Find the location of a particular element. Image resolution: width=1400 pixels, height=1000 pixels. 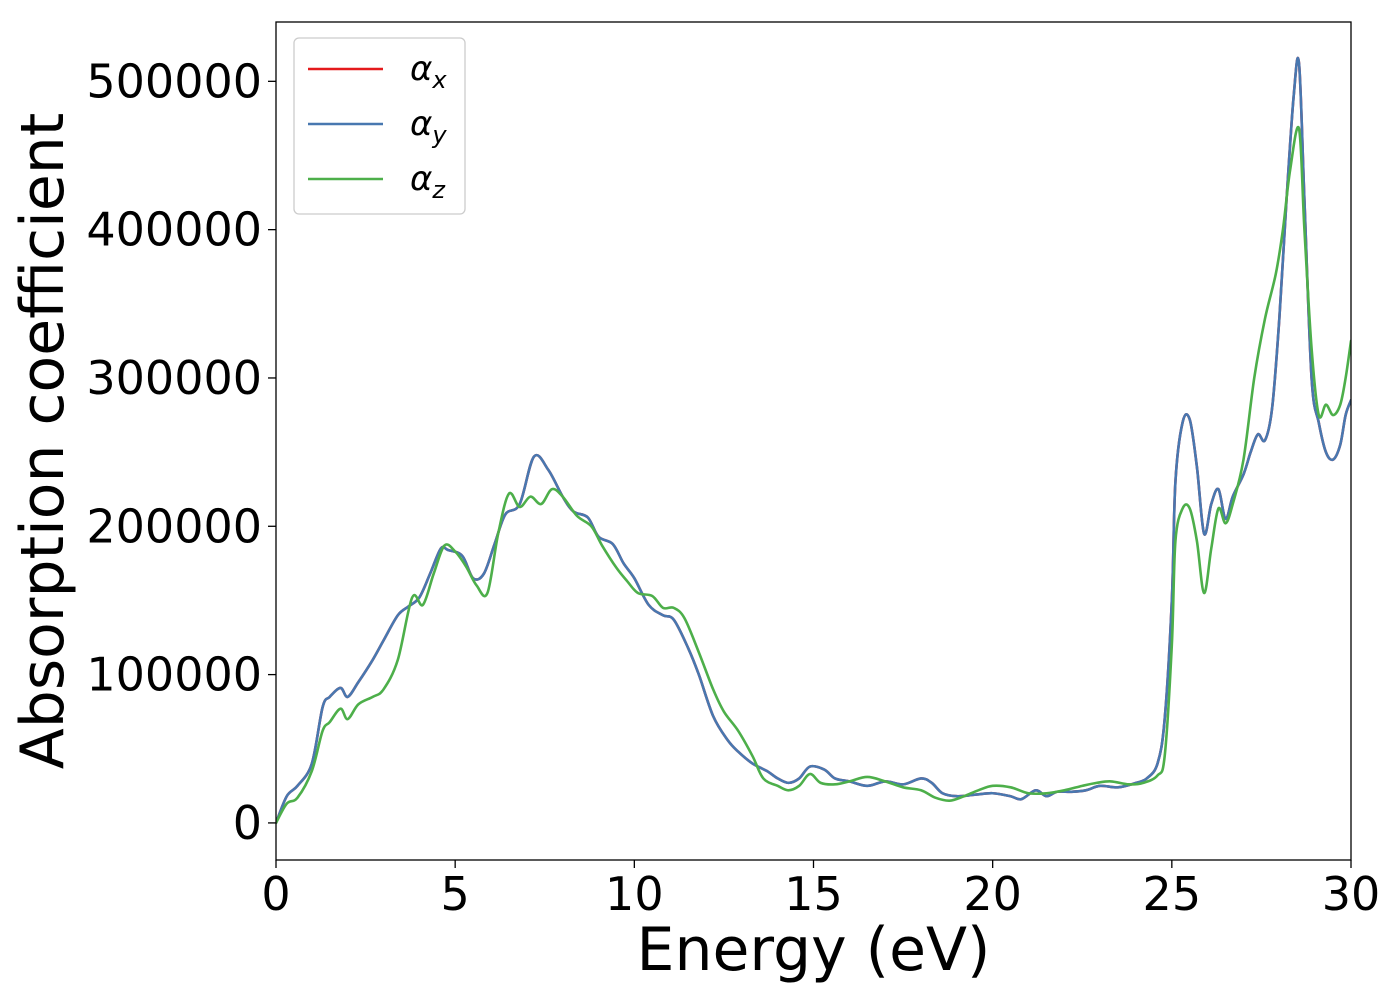

legend: αx αy αz is located at coordinates (379, 126).